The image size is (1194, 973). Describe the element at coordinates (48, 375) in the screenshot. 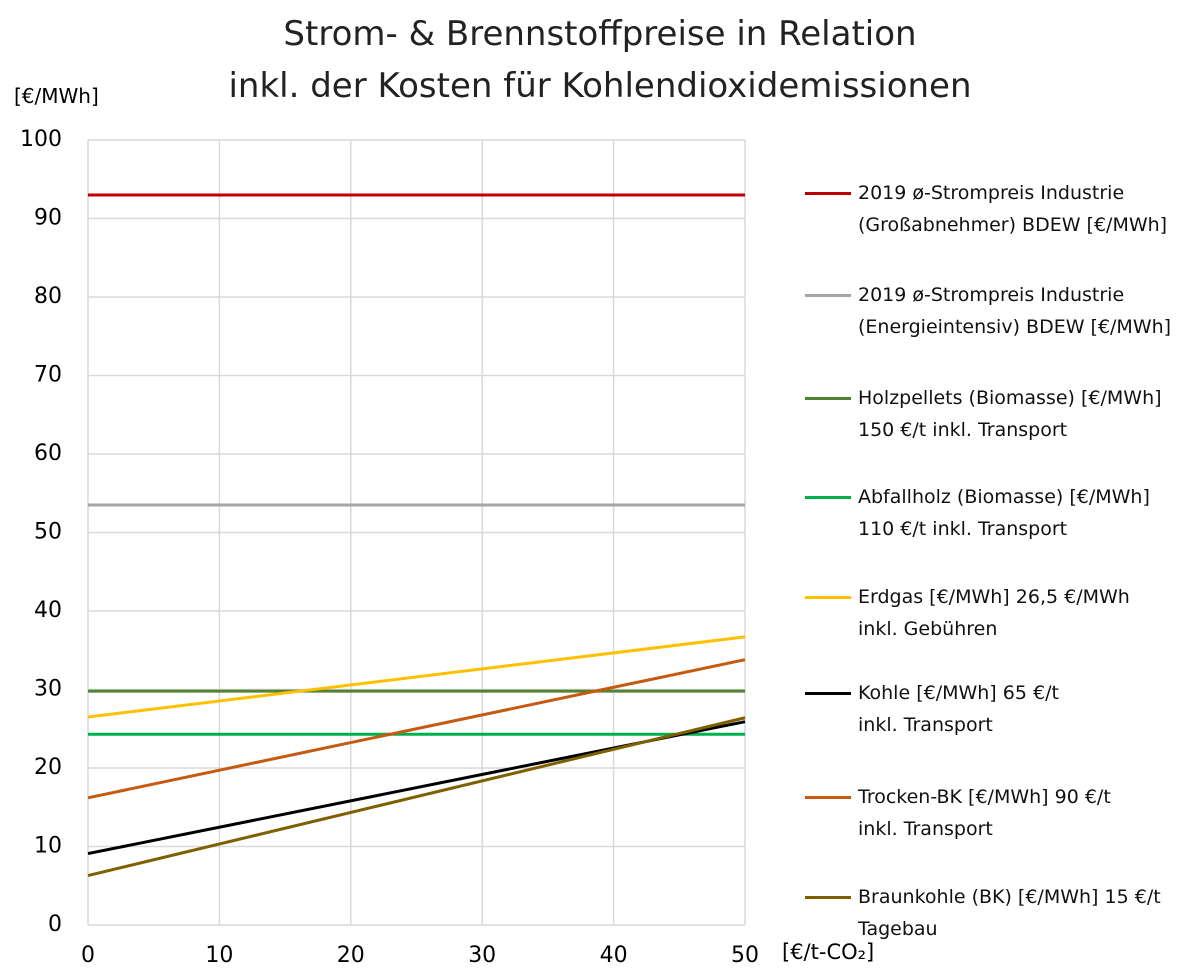

I see `y-tick-label: 70` at that location.